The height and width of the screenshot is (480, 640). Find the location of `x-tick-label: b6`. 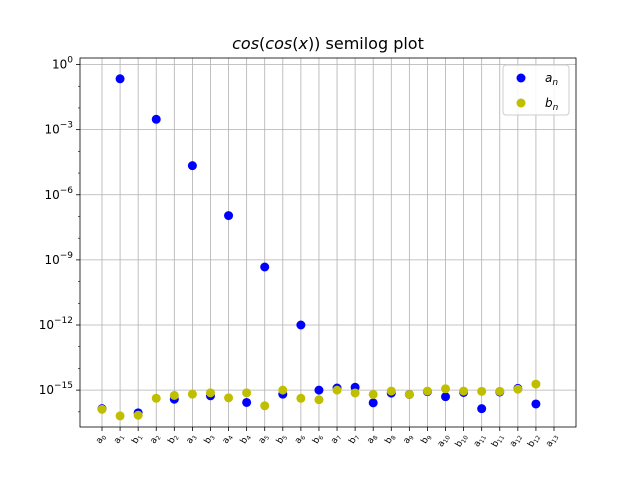

x-tick-label: b6 is located at coordinates (318, 439).